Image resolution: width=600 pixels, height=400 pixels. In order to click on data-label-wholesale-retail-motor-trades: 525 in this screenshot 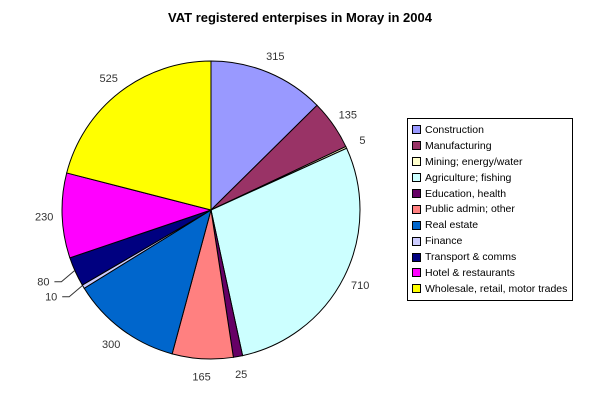, I will do `click(109, 79)`.